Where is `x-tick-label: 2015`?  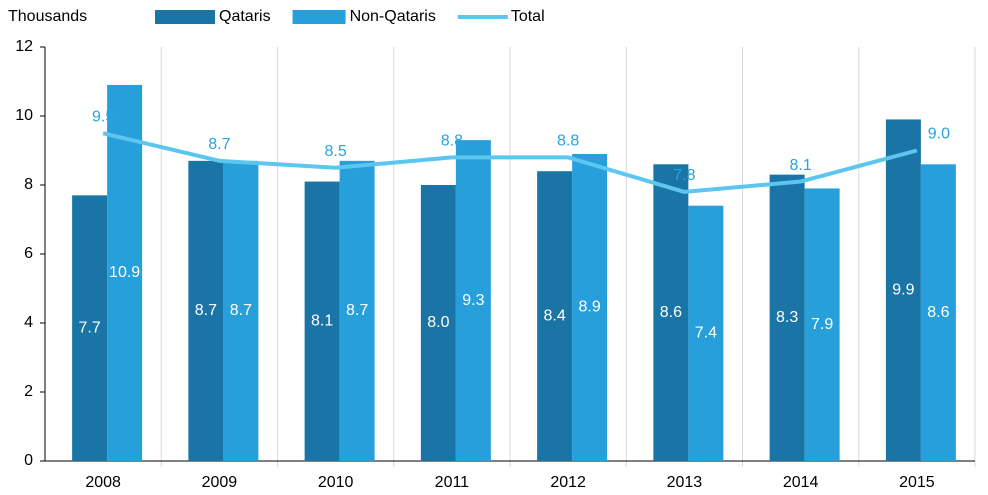 x-tick-label: 2015 is located at coordinates (917, 482).